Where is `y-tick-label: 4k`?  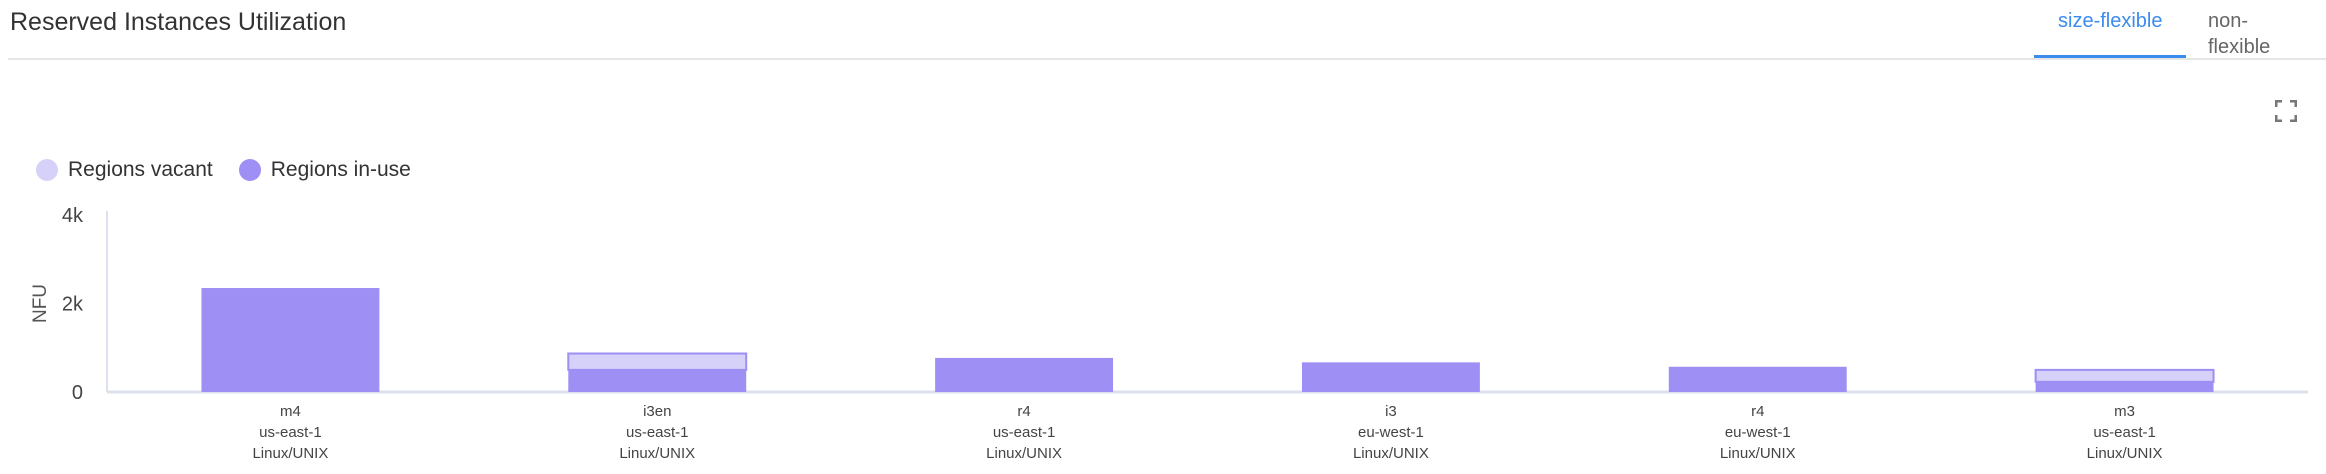
y-tick-label: 4k is located at coordinates (73, 216).